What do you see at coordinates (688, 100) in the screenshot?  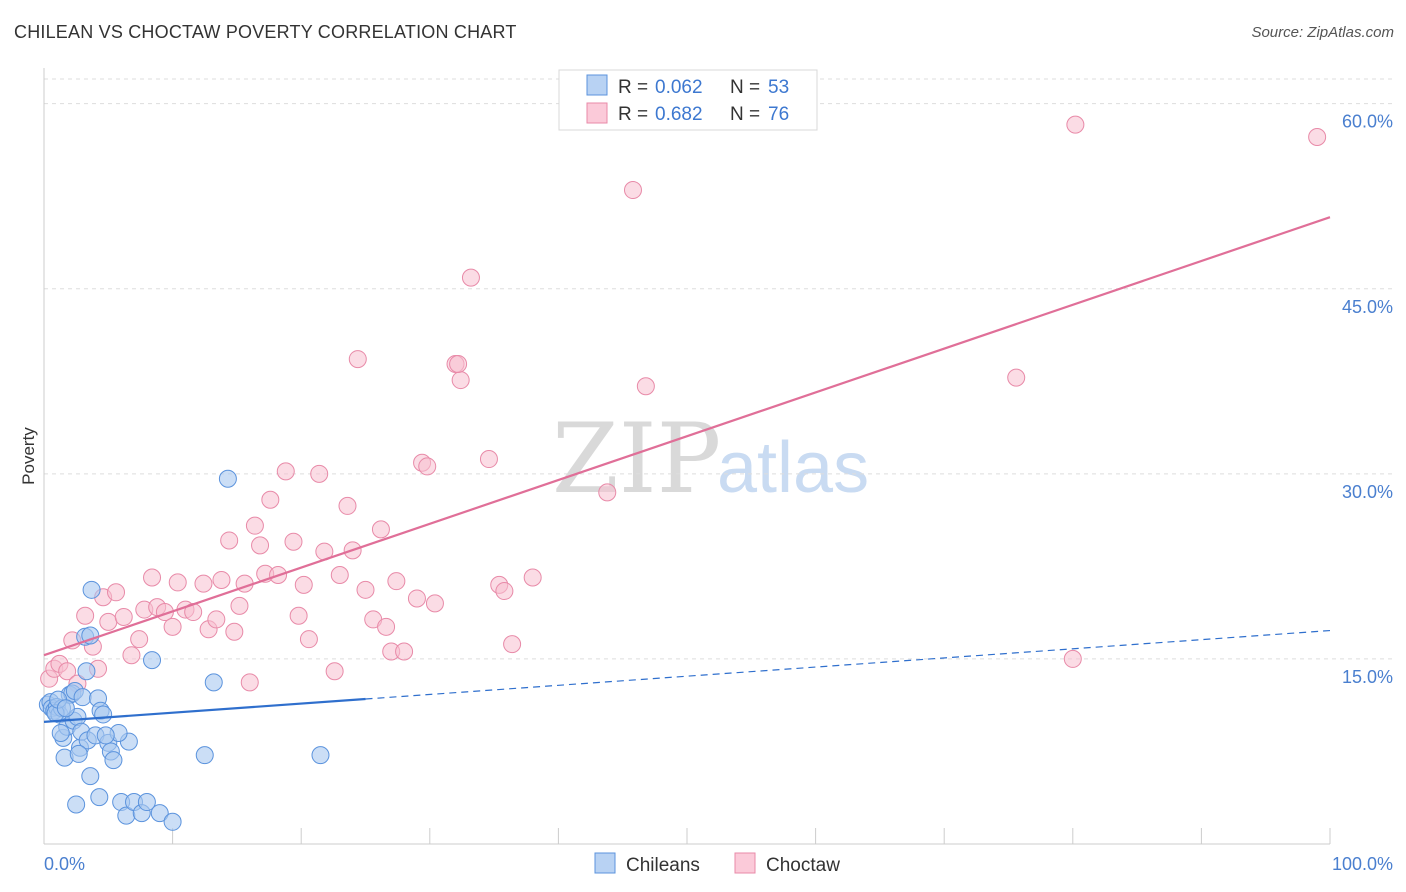 I see `legend: R = 0.062 N = 53 R = 0.682 N = 76` at bounding box center [688, 100].